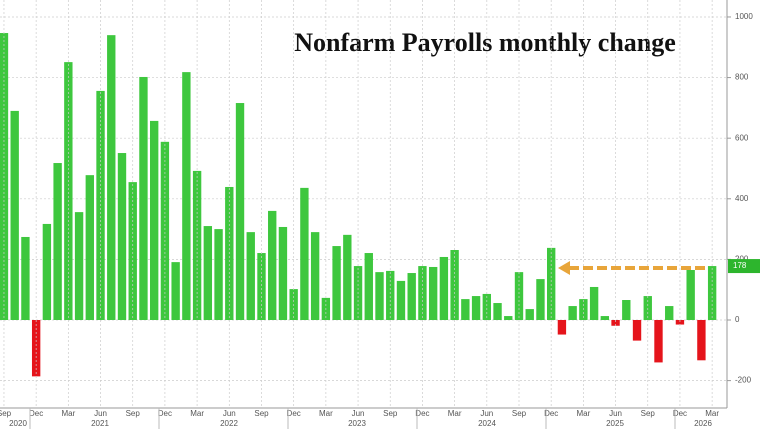 This screenshot has width=760, height=429. What do you see at coordinates (743, 380) in the screenshot?
I see `y-tick-label: -200` at bounding box center [743, 380].